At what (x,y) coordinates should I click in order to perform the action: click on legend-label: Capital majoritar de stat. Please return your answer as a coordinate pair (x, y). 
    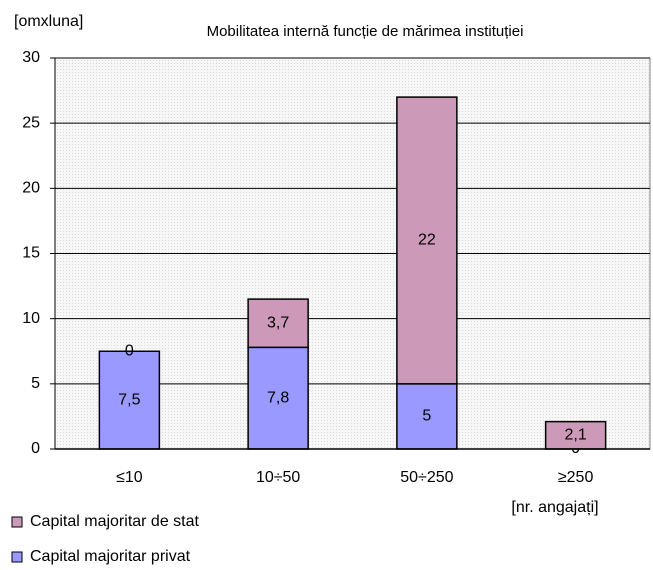
    Looking at the image, I should click on (115, 521).